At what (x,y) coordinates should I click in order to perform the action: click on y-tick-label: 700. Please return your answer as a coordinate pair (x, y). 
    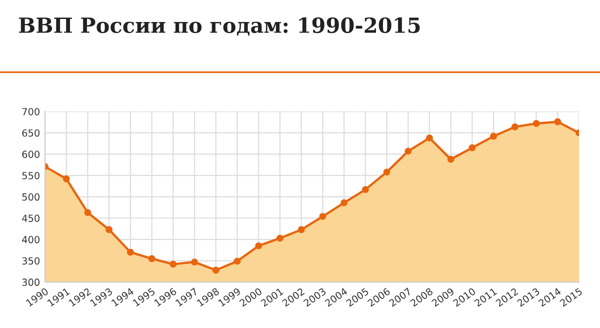
    Looking at the image, I should click on (31, 112).